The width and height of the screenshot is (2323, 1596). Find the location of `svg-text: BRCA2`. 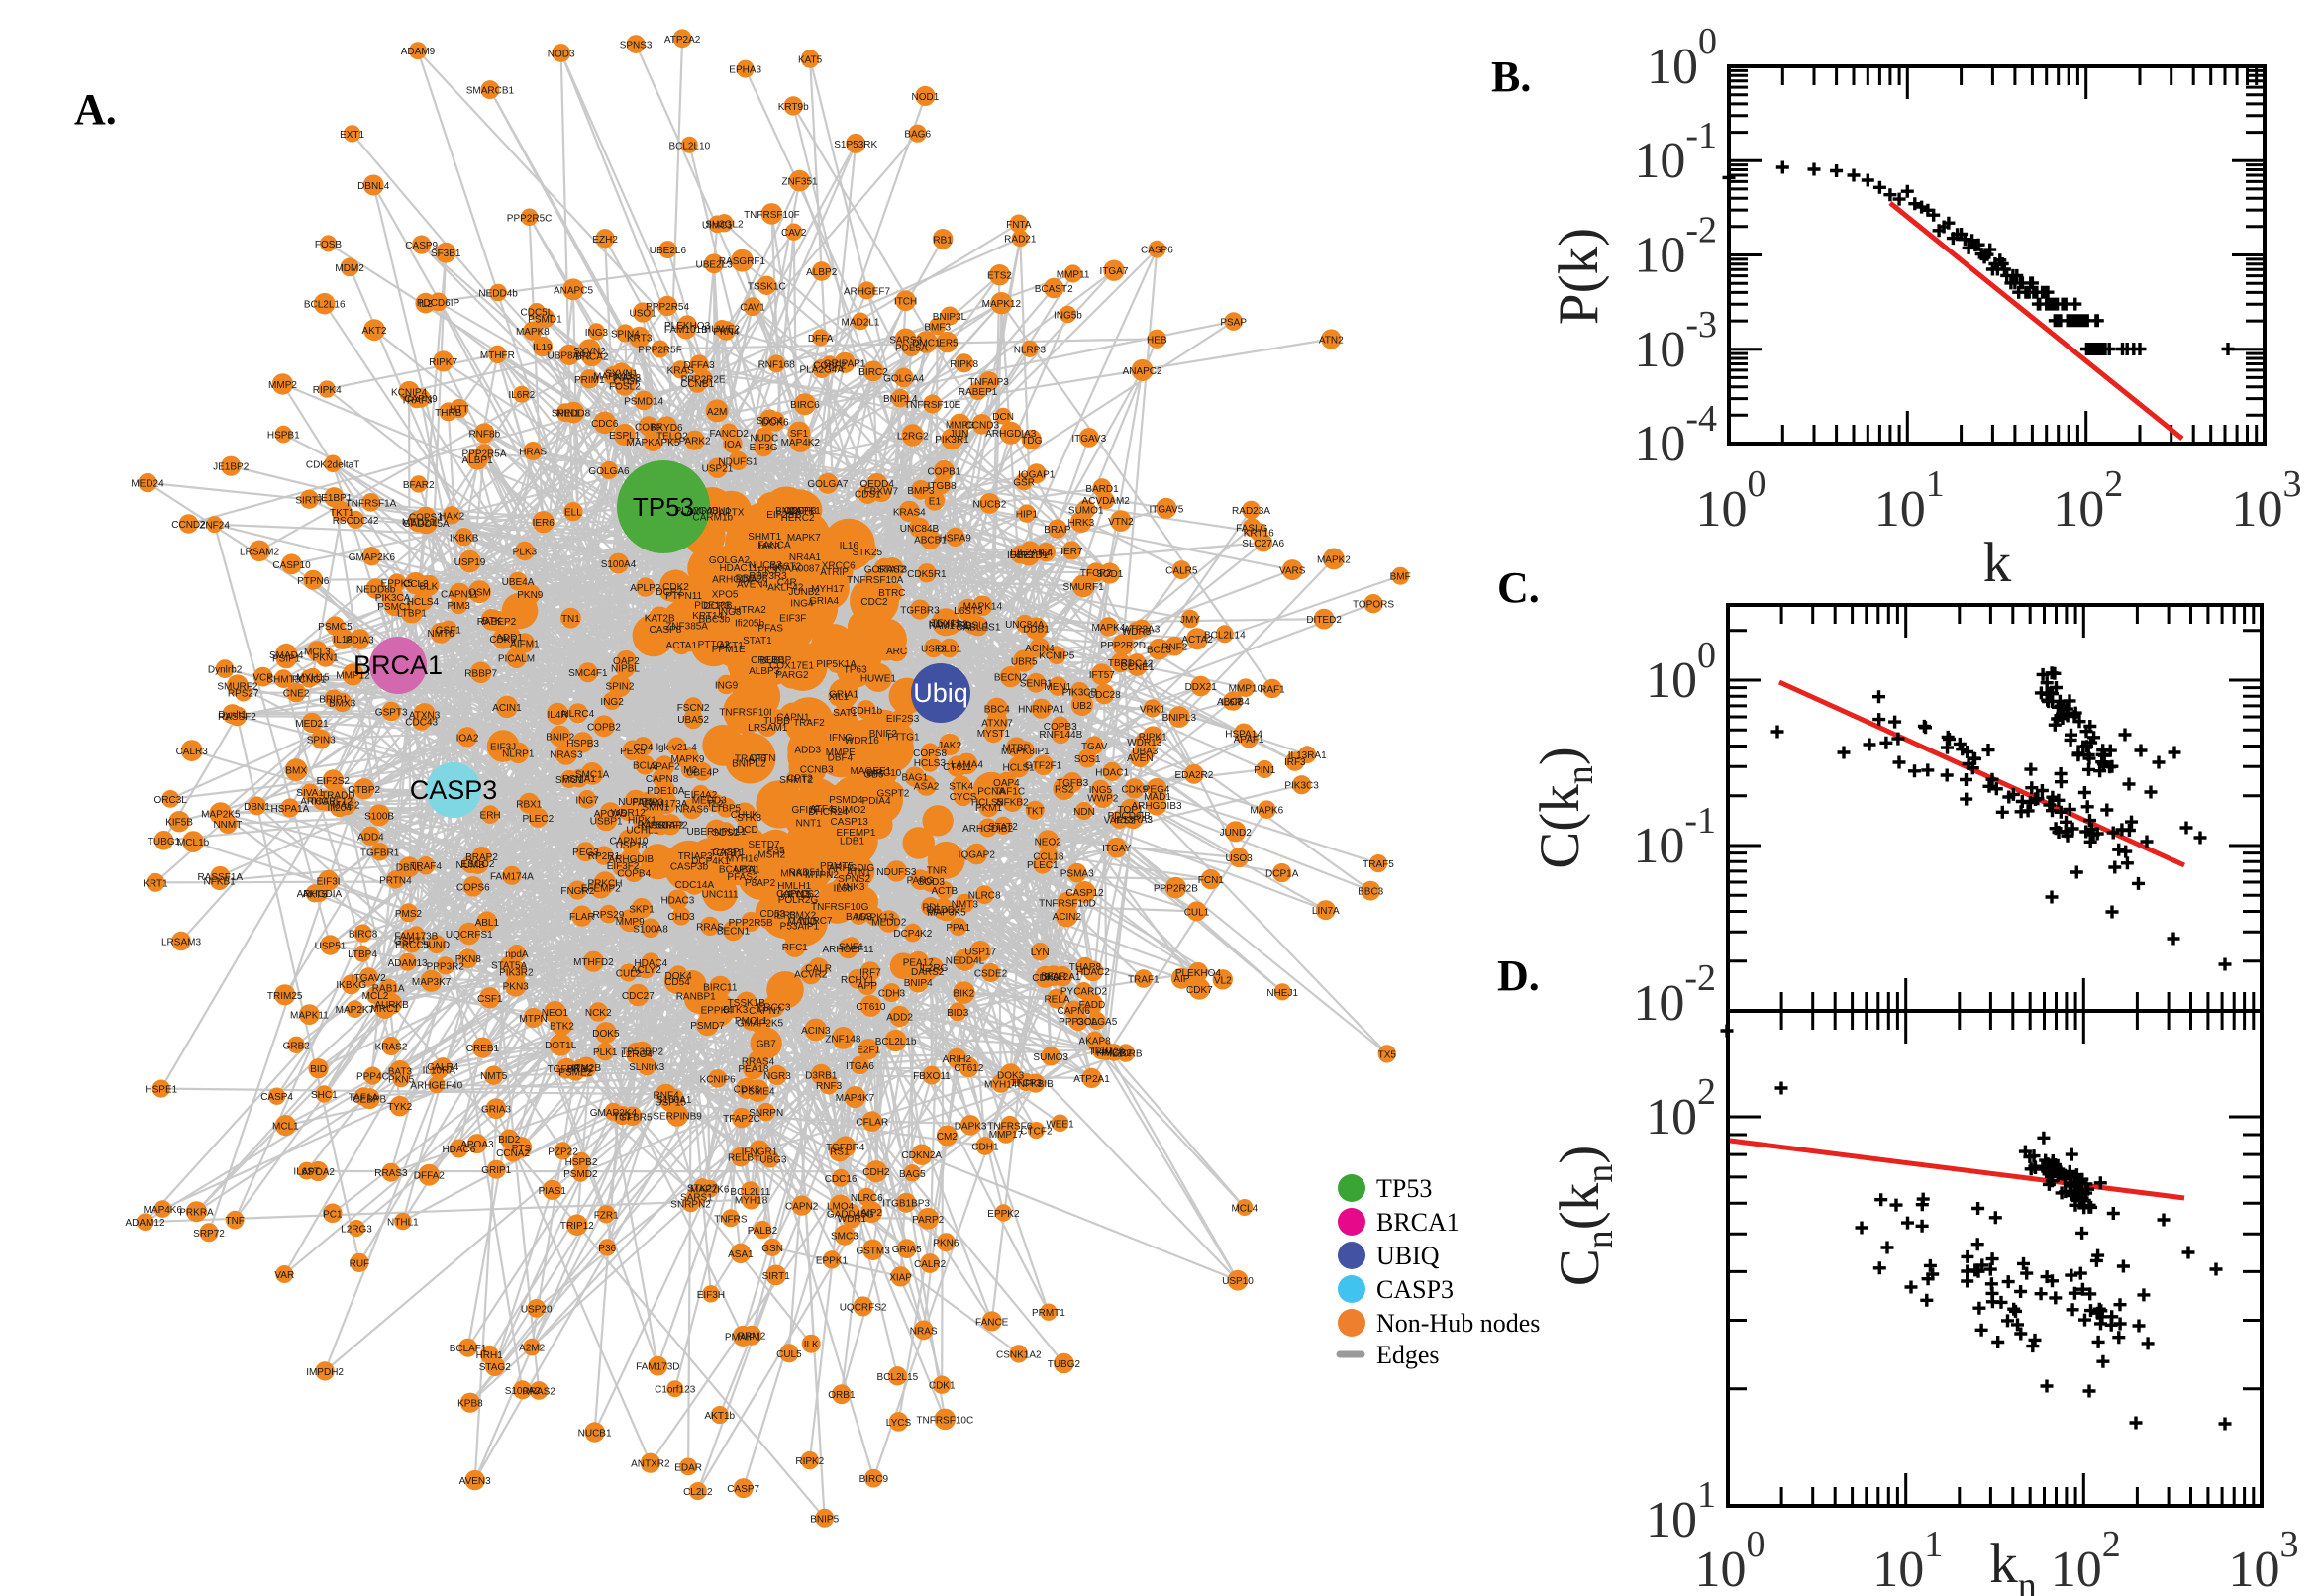

svg-text: BRCA2 is located at coordinates (592, 356).